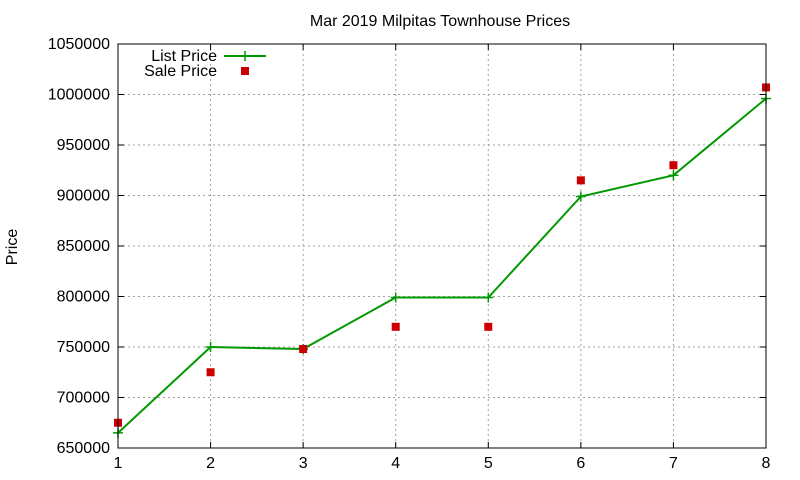  Describe the element at coordinates (488, 463) in the screenshot. I see `x-tick-label: 5` at that location.